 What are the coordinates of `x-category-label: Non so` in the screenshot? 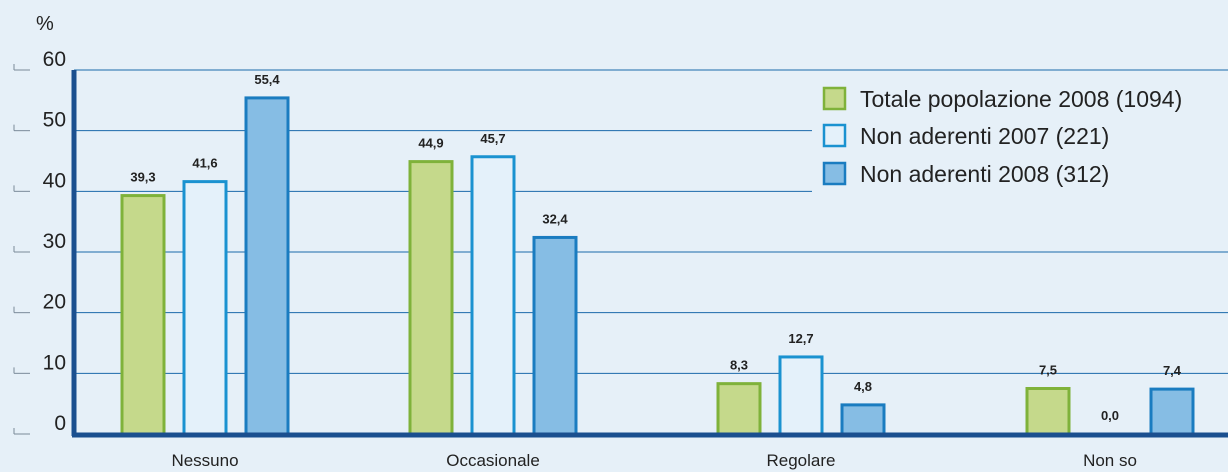 It's located at (1110, 460).